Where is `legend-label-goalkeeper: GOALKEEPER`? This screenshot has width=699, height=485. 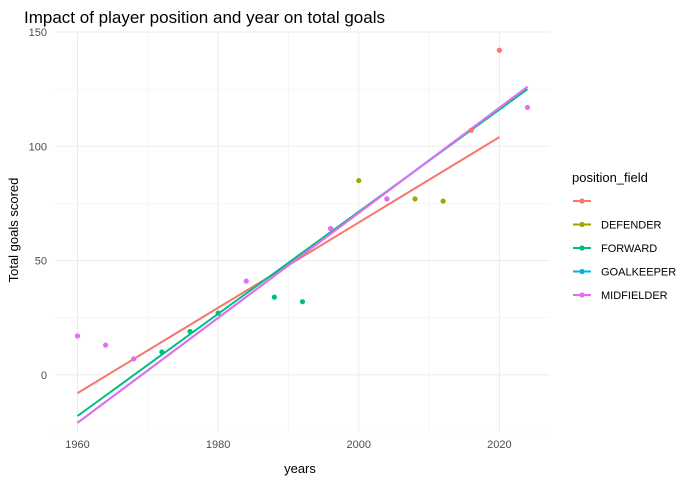
legend-label-goalkeeper: GOALKEEPER is located at coordinates (638, 273).